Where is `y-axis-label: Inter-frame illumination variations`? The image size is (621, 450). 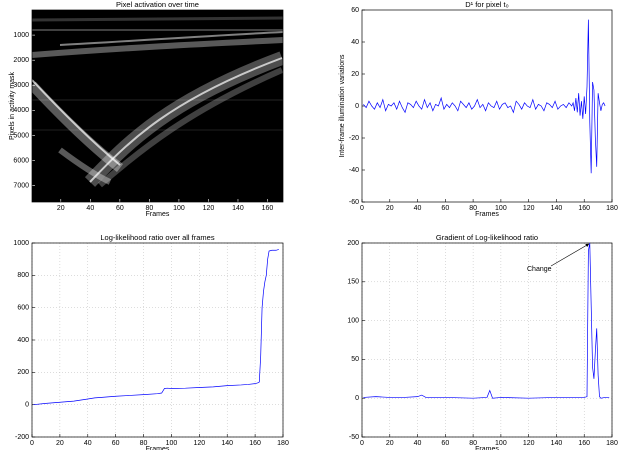
y-axis-label: Inter-frame illumination variations is located at coordinates (342, 106).